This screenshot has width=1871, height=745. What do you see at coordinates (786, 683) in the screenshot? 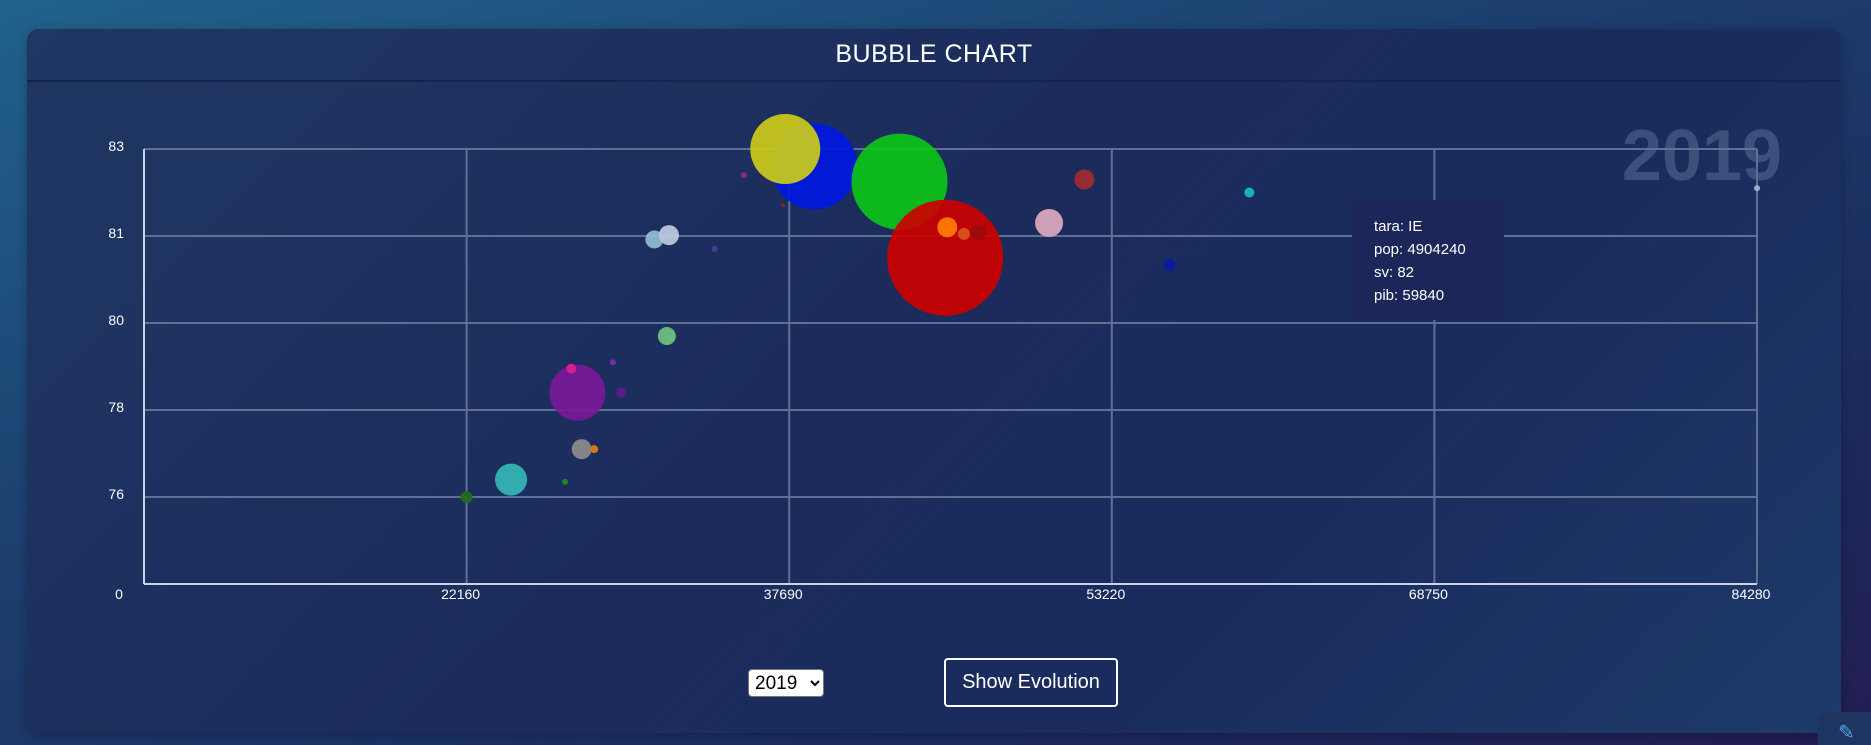
I see `year-select: 2019` at bounding box center [786, 683].